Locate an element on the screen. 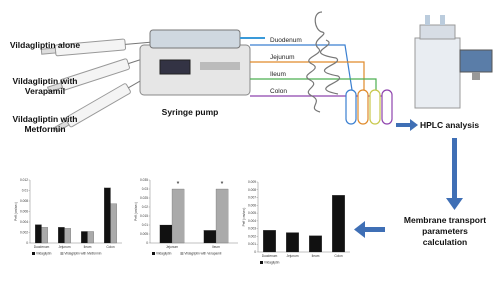  calc-label: Membrane transport parameters calculation is located at coordinates (445, 231).